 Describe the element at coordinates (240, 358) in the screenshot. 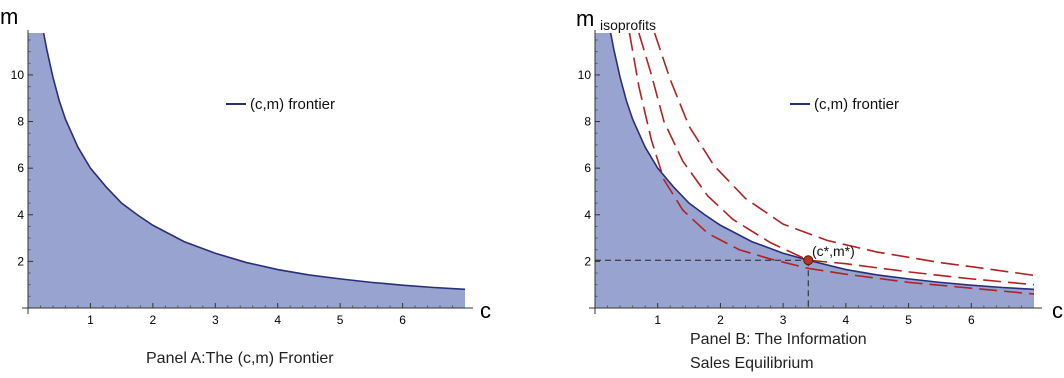

I see `panel-a-caption: Panel A:The (c,m) Frontier` at that location.